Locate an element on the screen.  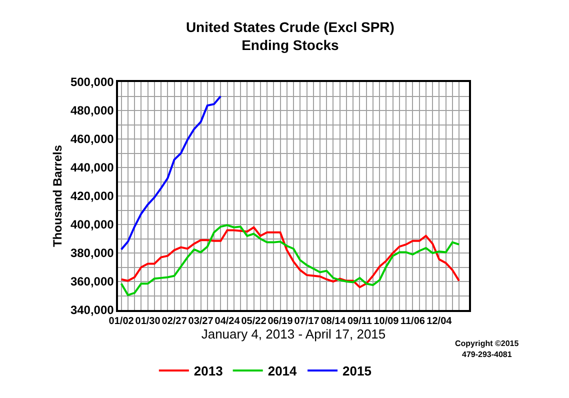
y-tick-label: 480,000 is located at coordinates (92, 111).